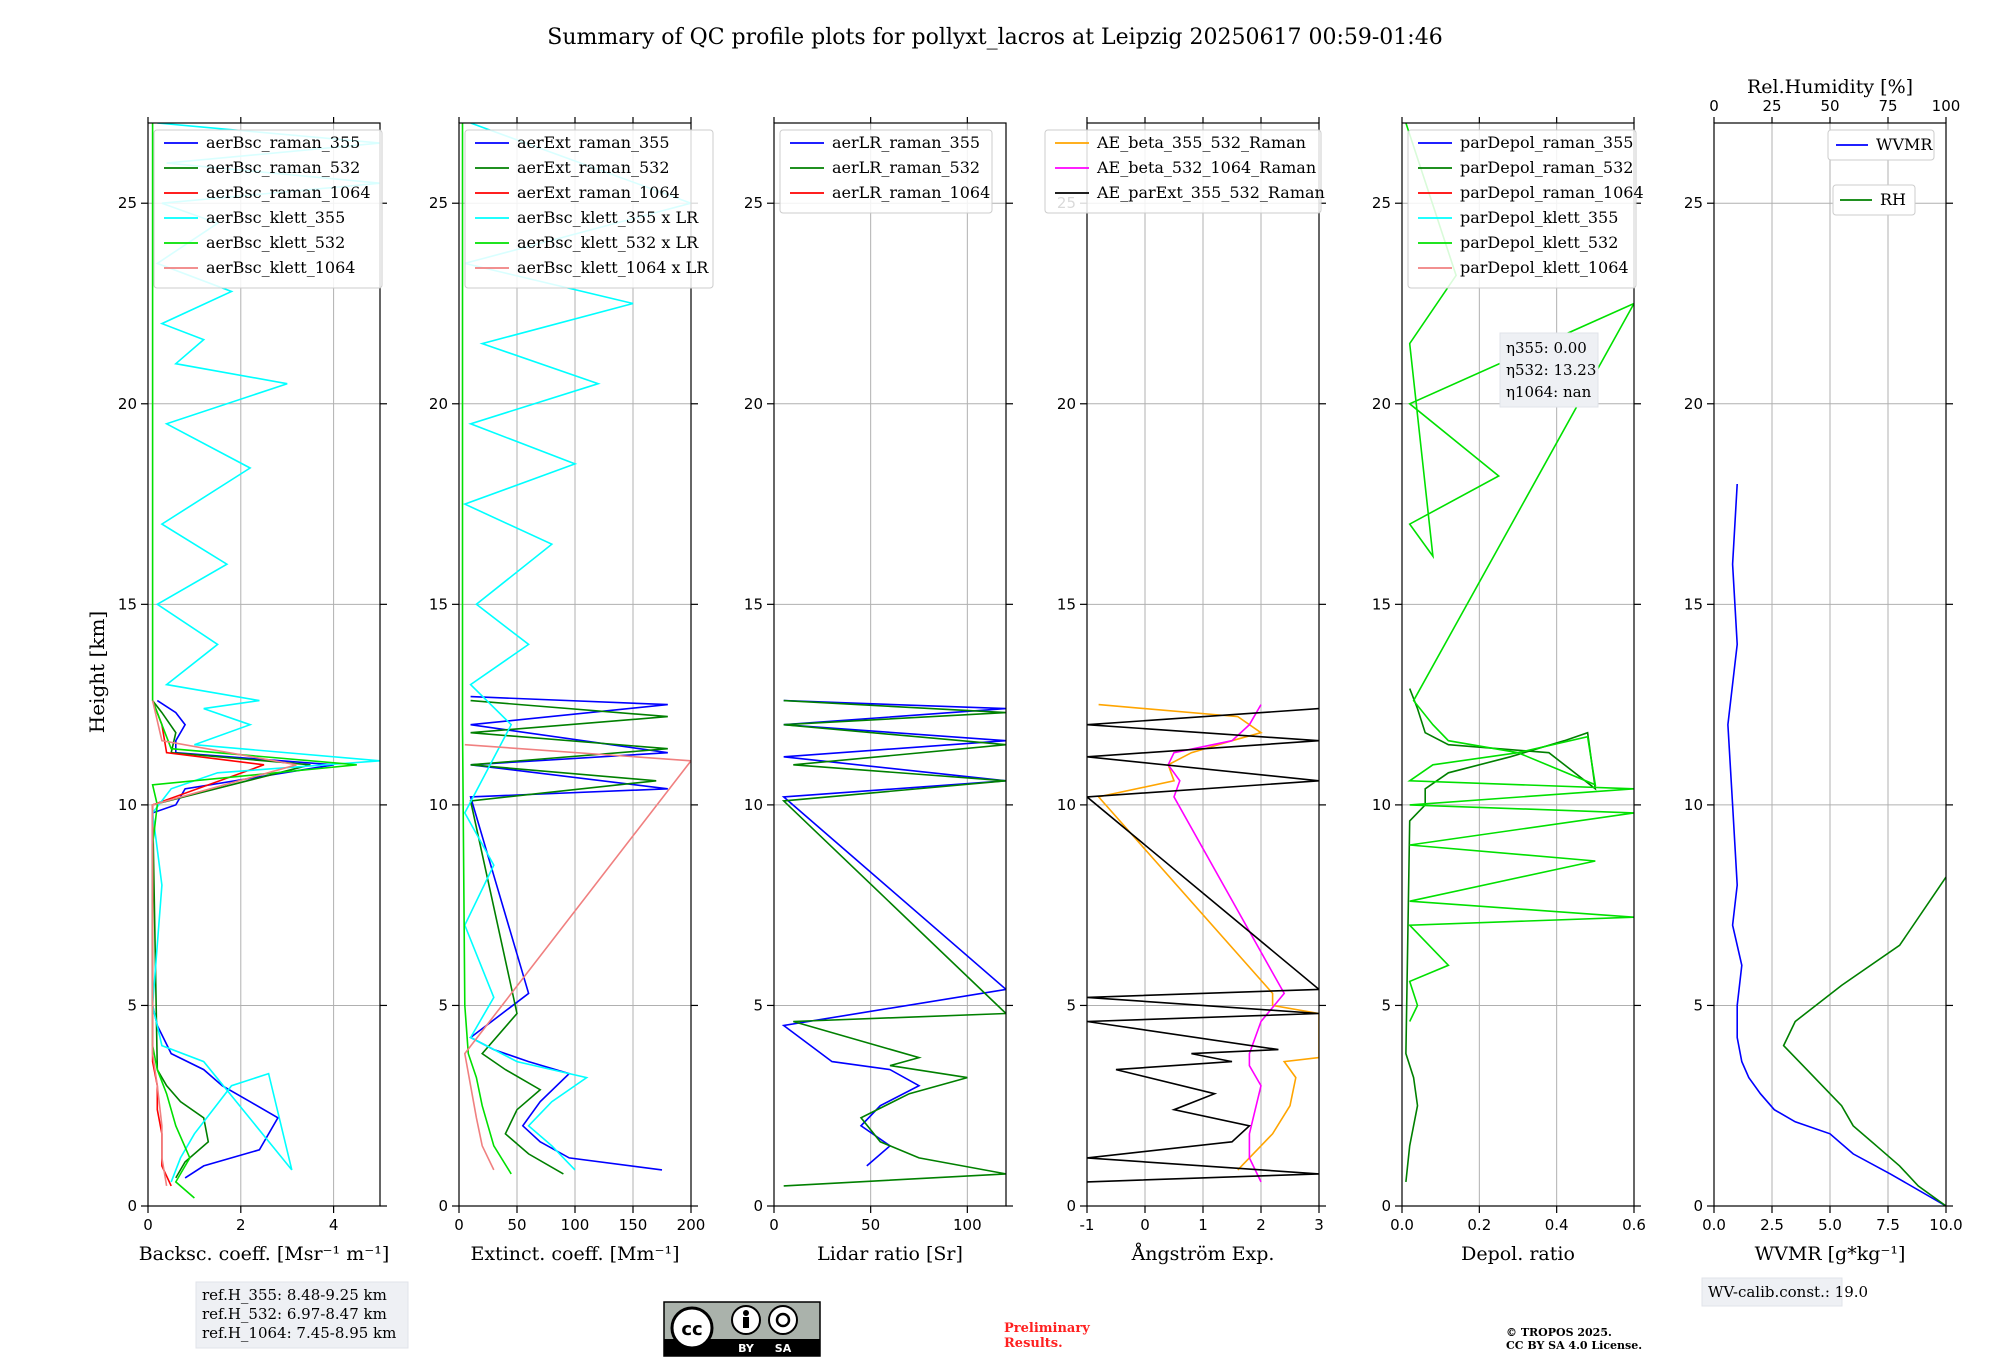 The image size is (2000, 1360). What do you see at coordinates (906, 167) in the screenshot?
I see `legend-label: aerLR_raman_532` at bounding box center [906, 167].